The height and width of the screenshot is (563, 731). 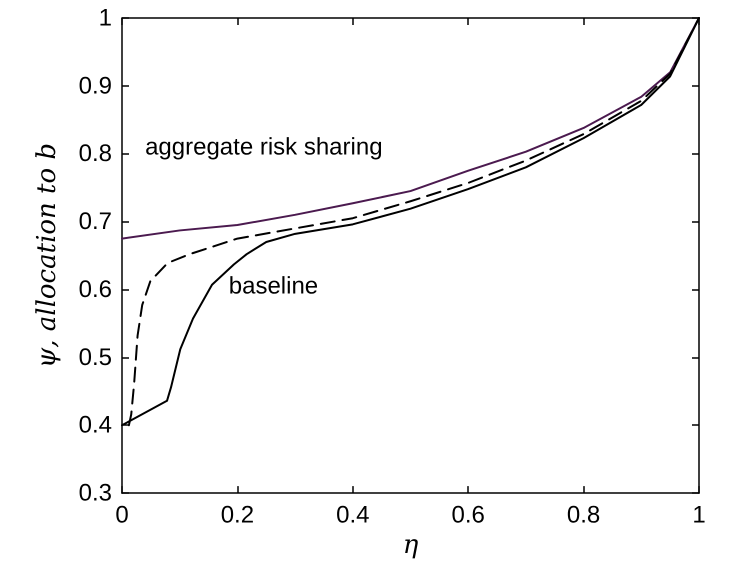 What do you see at coordinates (468, 515) in the screenshot?
I see `x-tick-label: 0.6` at bounding box center [468, 515].